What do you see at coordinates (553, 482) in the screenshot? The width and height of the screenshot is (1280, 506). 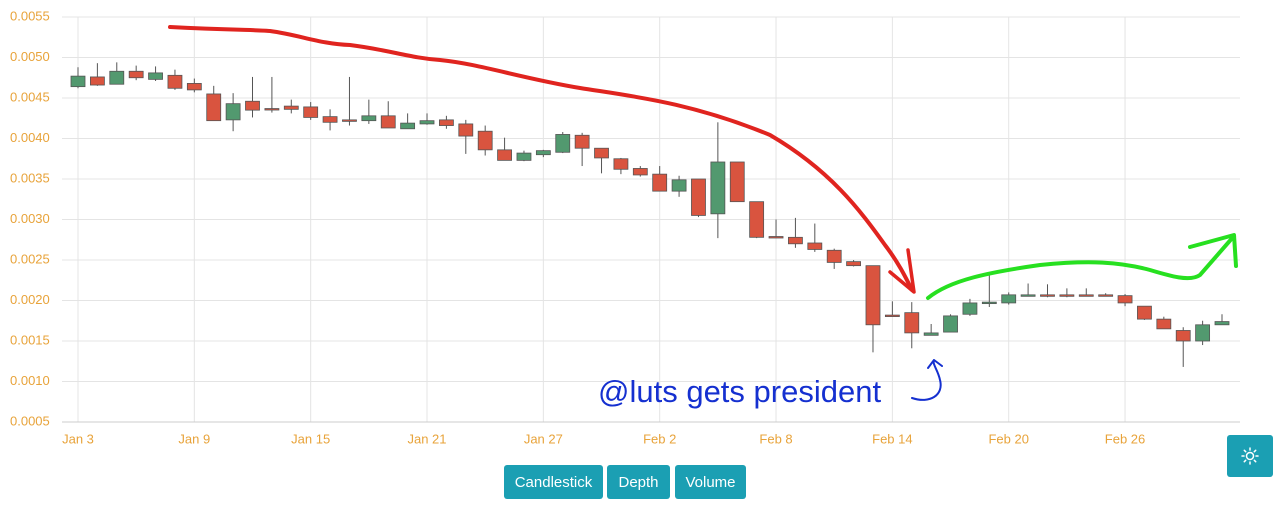 I see `candlestick-button: Candlestick` at bounding box center [553, 482].